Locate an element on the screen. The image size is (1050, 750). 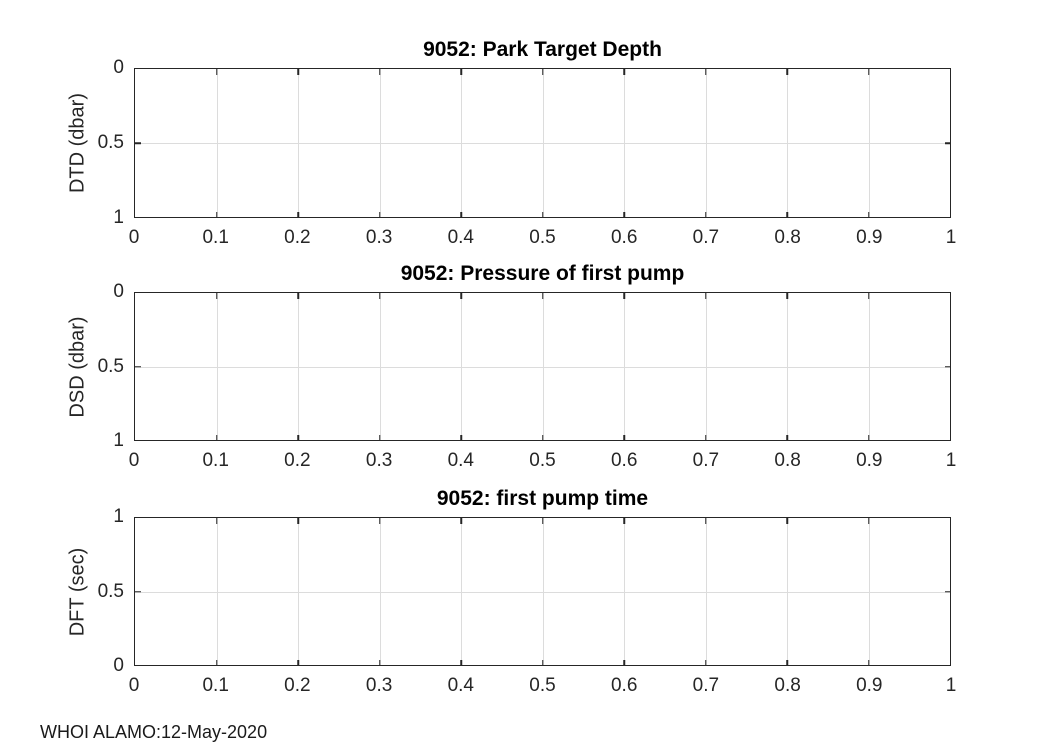
chart-title: 9052: Pressure of first pump is located at coordinates (542, 273).